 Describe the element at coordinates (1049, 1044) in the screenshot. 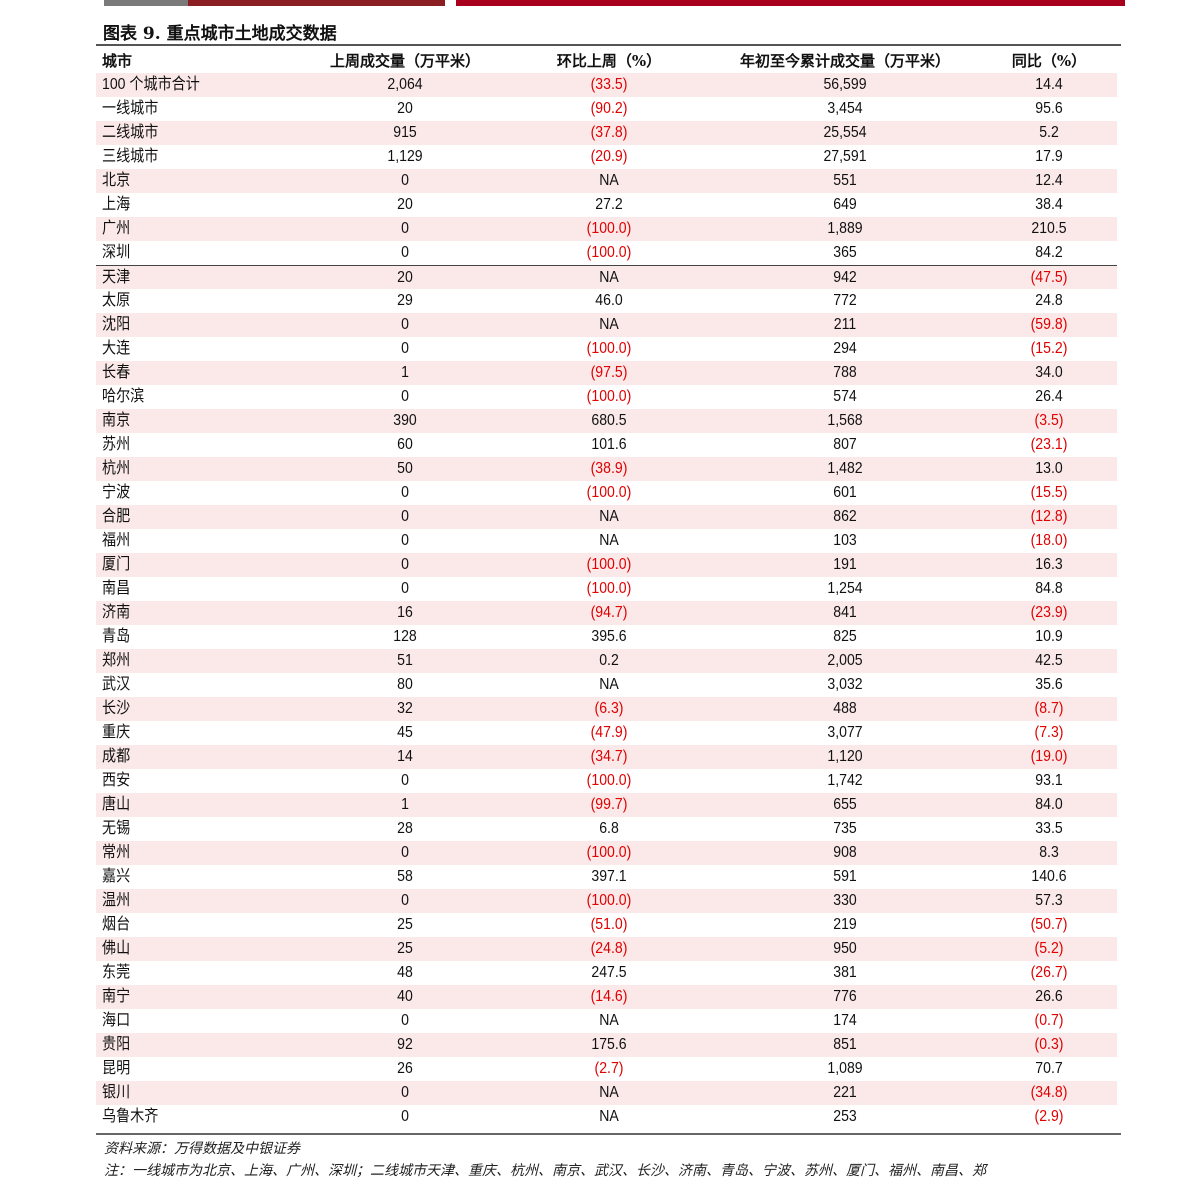

I see `cell-yoy: (0.3)` at that location.